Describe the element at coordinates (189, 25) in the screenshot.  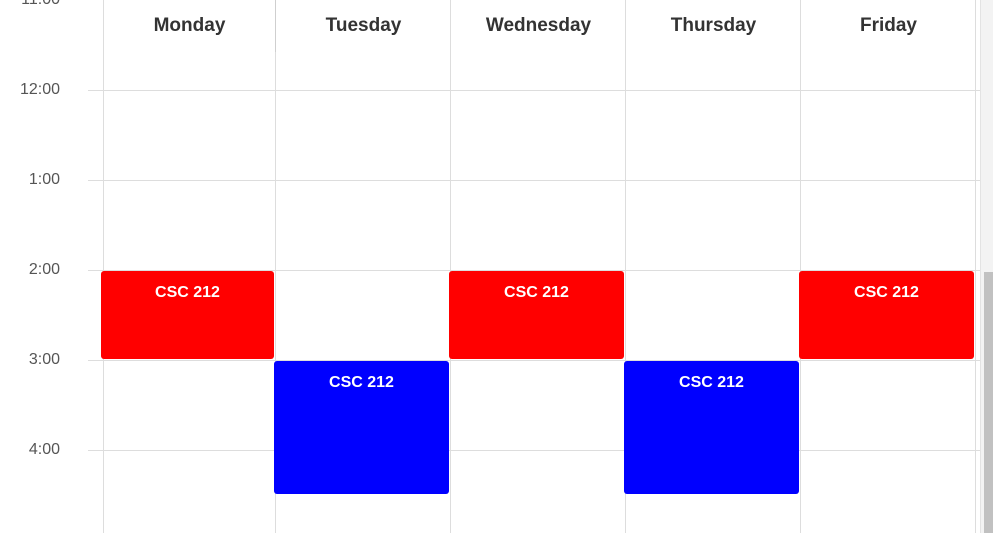
I see `day-header-monday: Monday` at that location.